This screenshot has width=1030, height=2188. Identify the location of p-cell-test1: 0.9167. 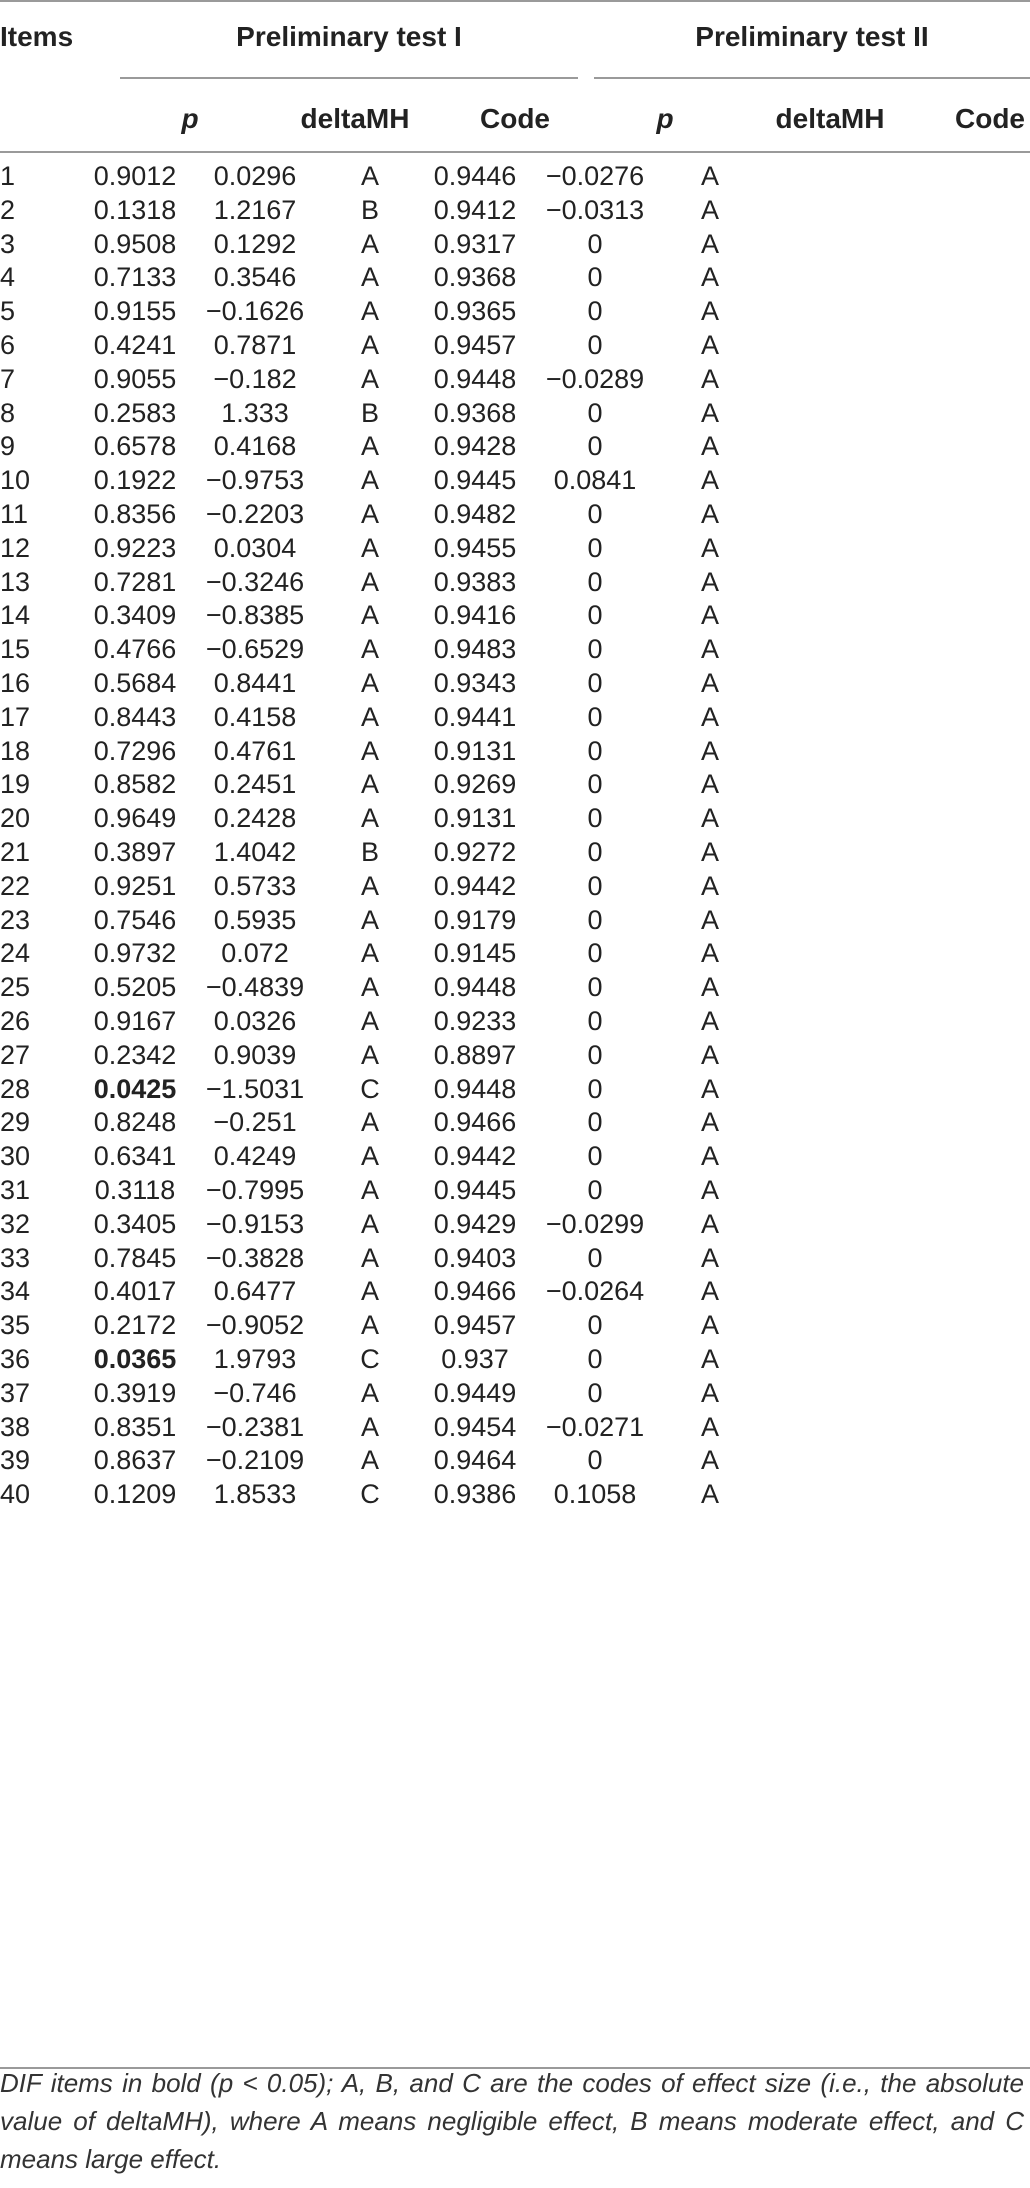
(135, 1021).